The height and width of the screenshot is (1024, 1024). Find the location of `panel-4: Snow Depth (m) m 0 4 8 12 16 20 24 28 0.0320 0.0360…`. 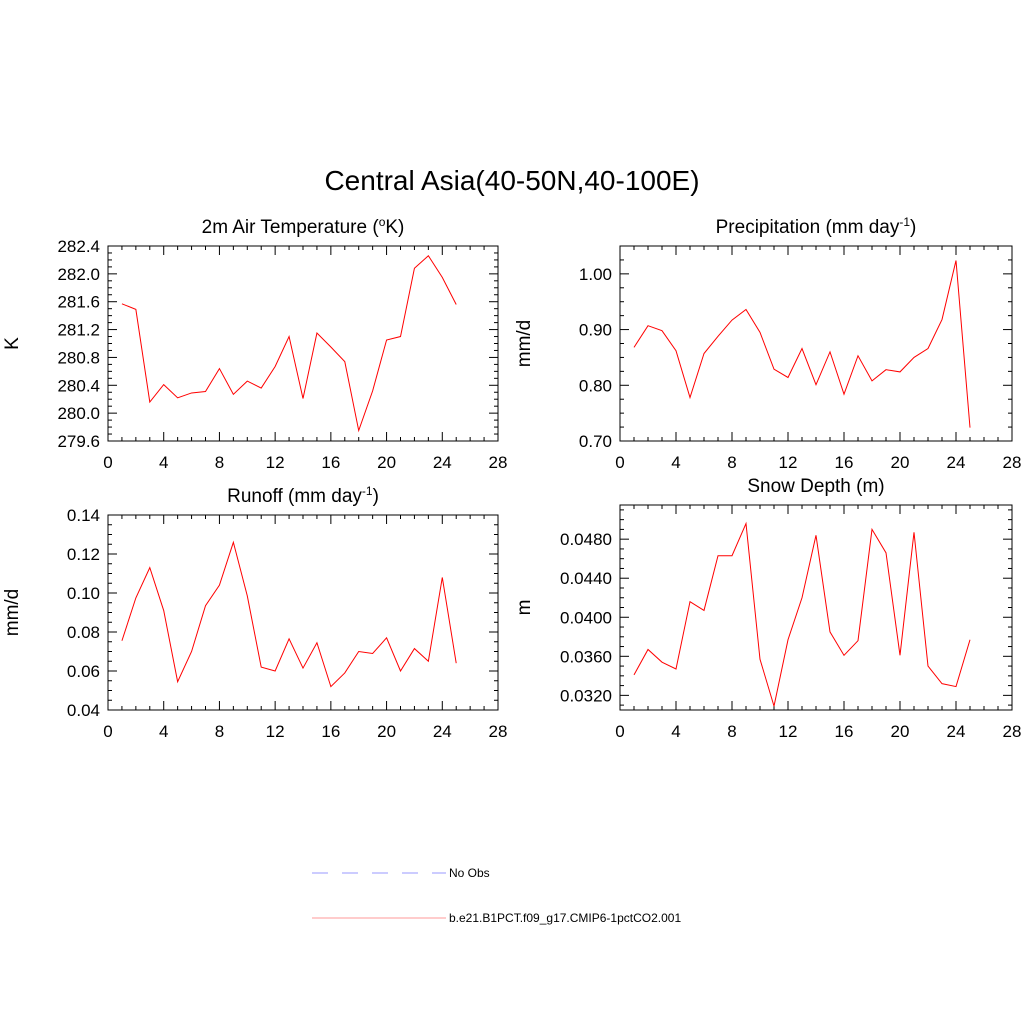

panel-4: Snow Depth (m) m 0 4 8 12 16 20 24 28 0.0320 0.0360… is located at coordinates (767, 608).